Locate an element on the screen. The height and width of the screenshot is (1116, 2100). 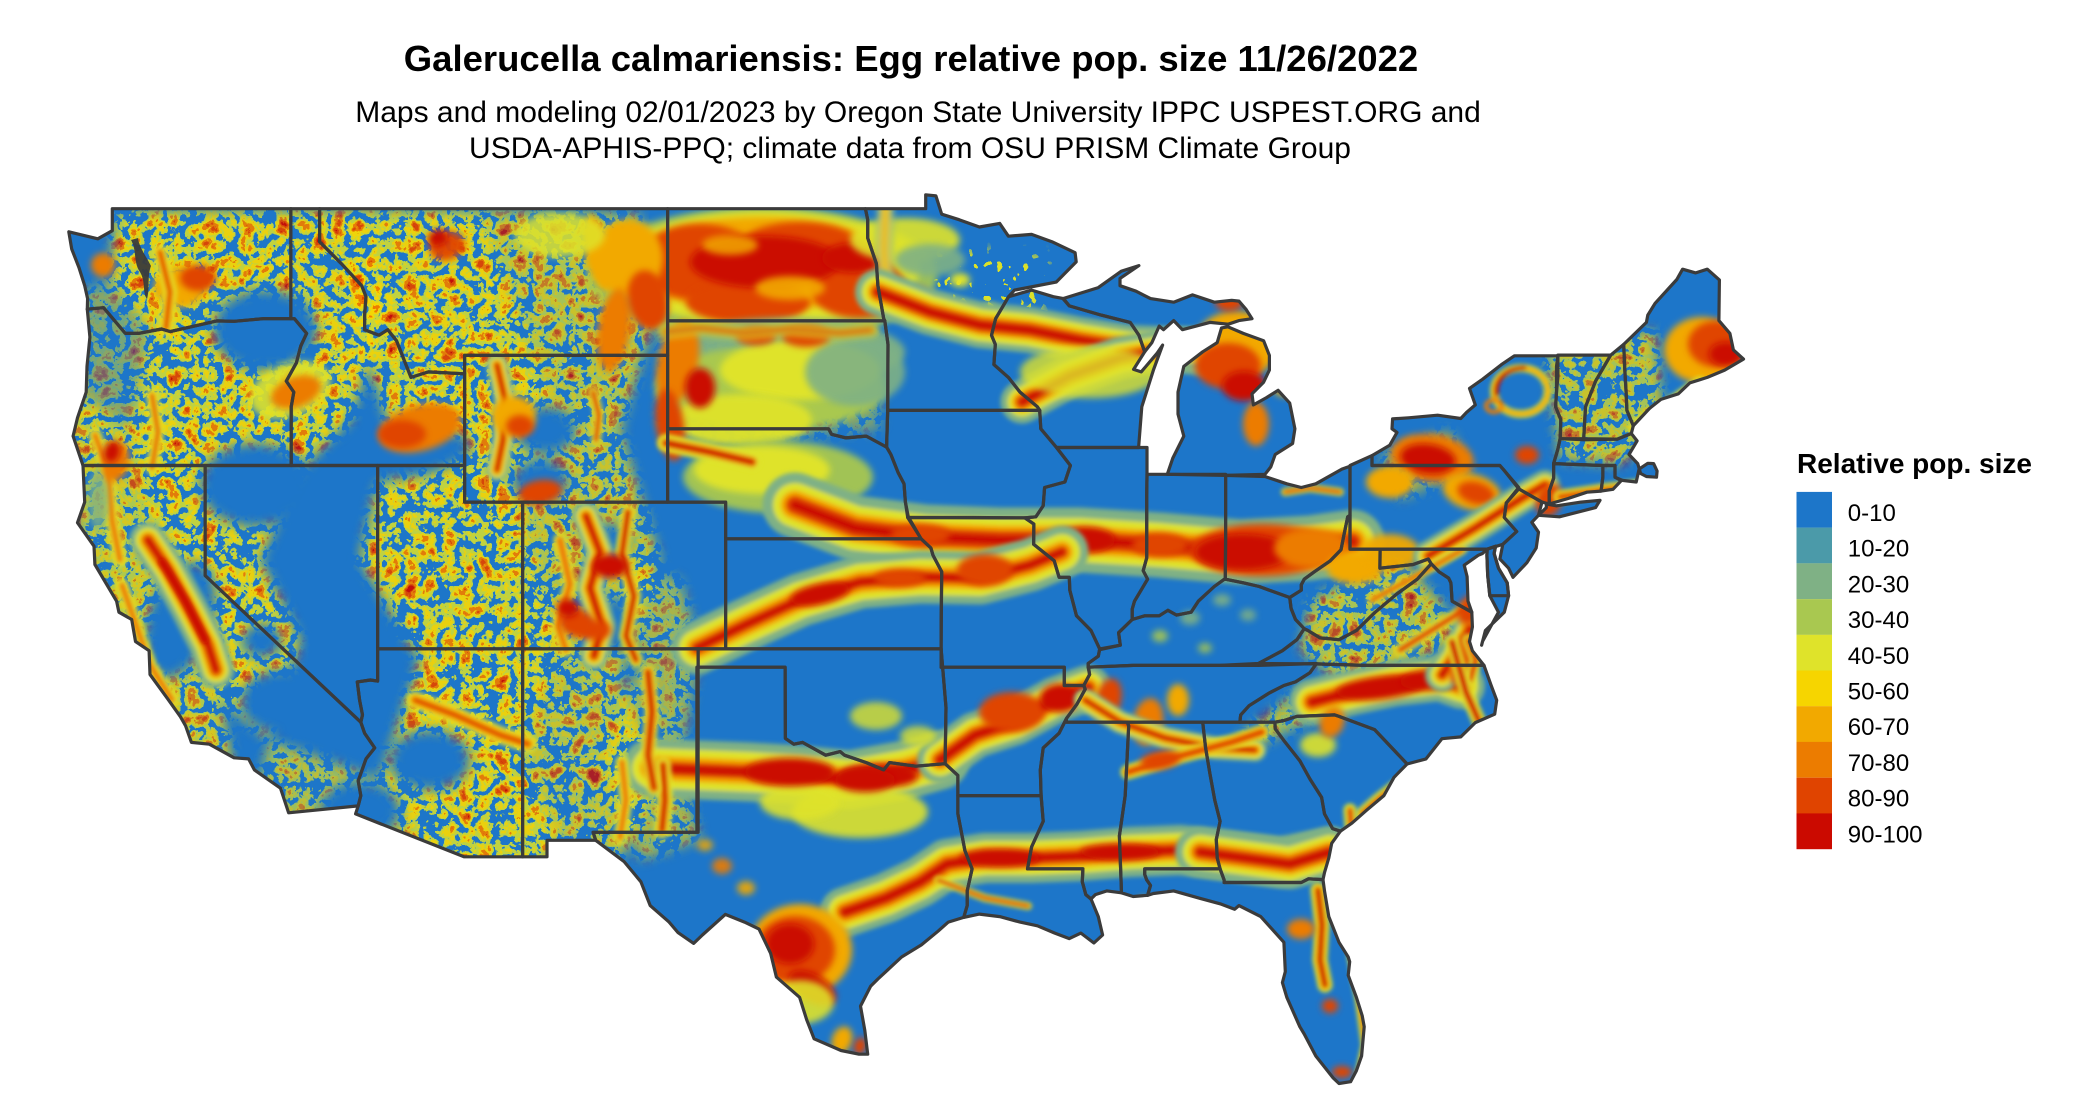
svg-text: 90-100 is located at coordinates (1885, 834).